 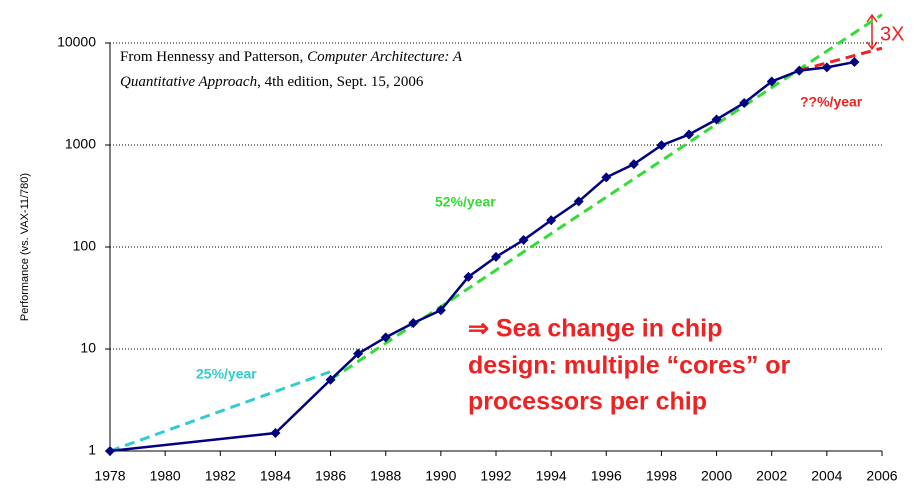 What do you see at coordinates (587, 402) in the screenshot?
I see `message: processors per chip` at bounding box center [587, 402].